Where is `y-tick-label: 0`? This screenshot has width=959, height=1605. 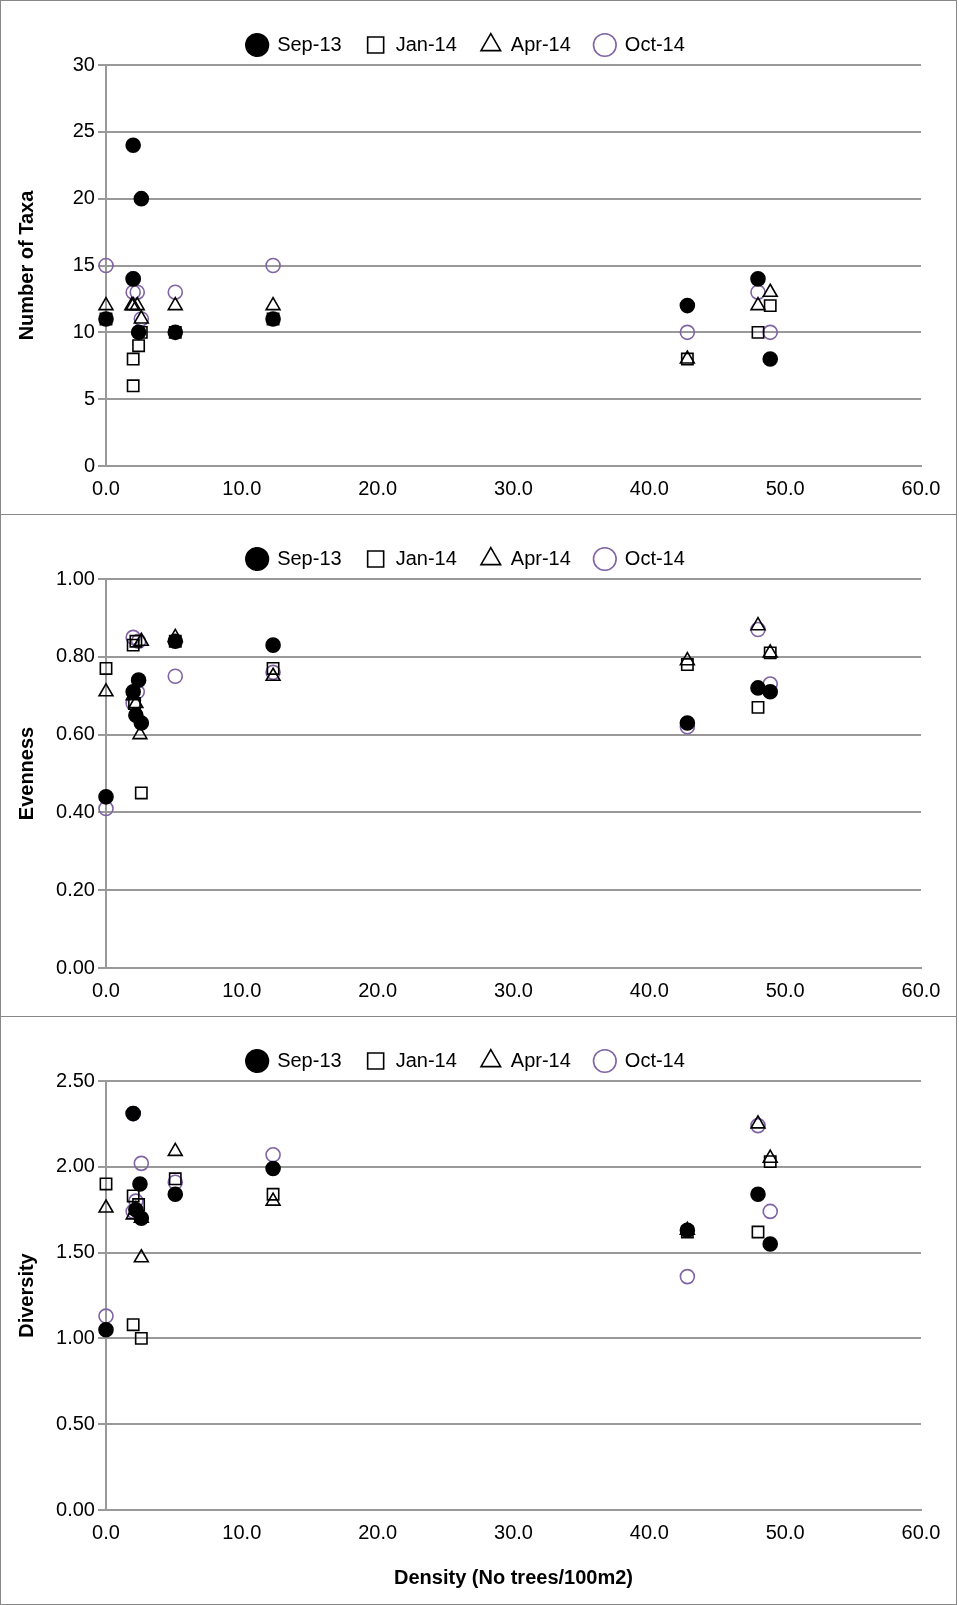
y-tick-label: 0 is located at coordinates (89, 464).